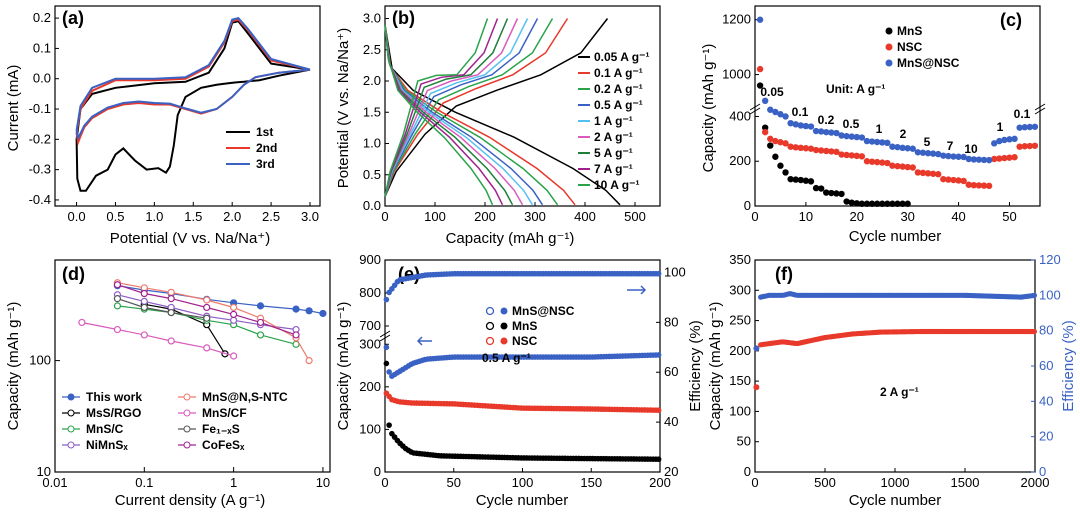  What do you see at coordinates (1035, 482) in the screenshot?
I see `panel-f-xtick-label: 2000` at bounding box center [1035, 482].